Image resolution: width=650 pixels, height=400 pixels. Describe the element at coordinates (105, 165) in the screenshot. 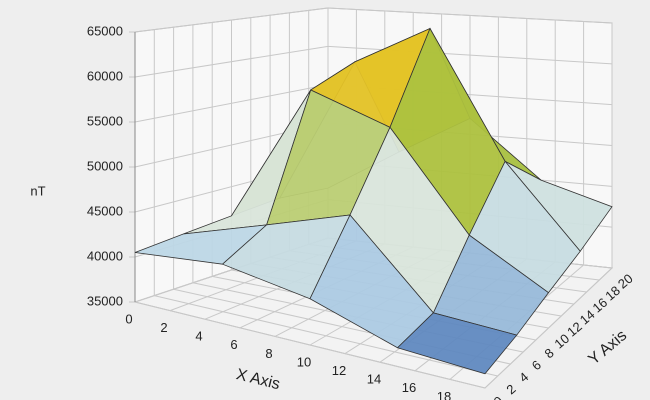

I see `z-tick-label: 50000` at that location.